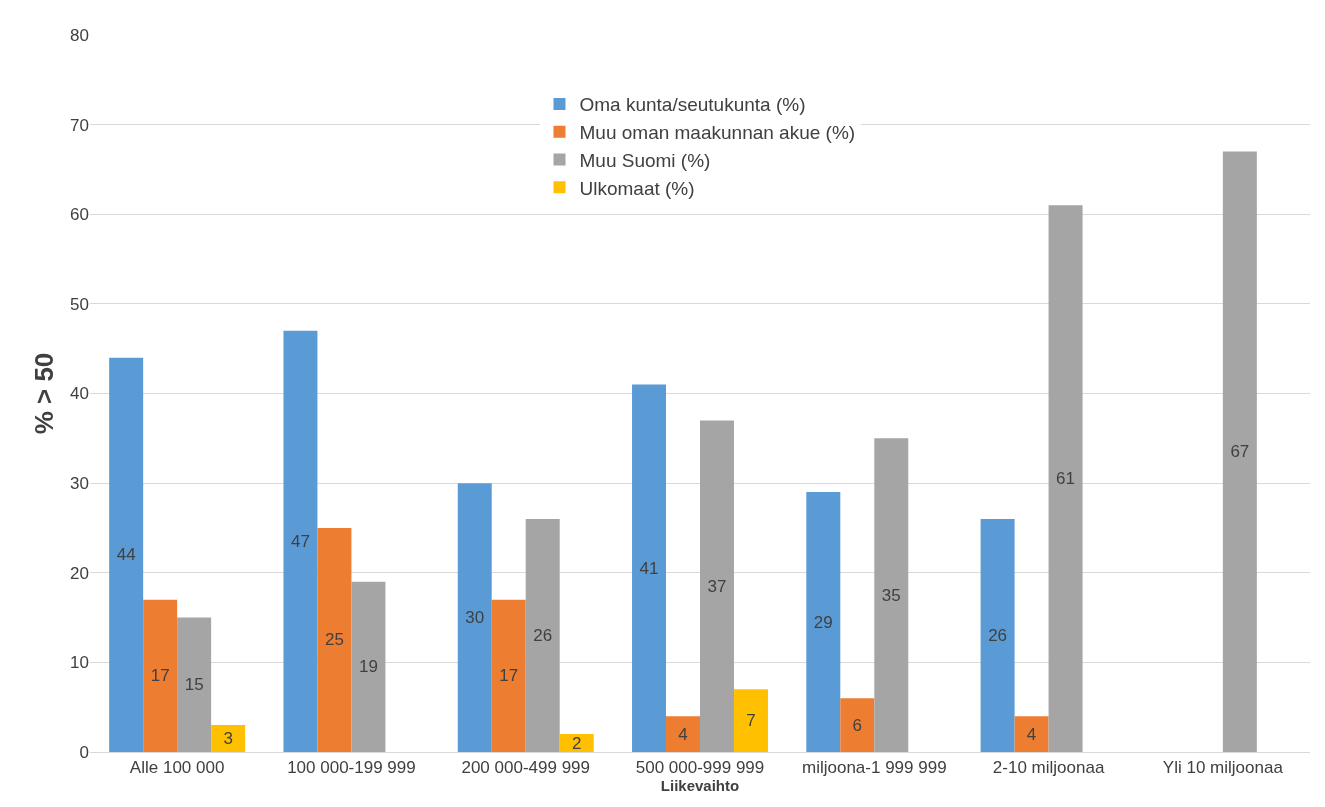 The image size is (1325, 807). I want to click on x-tick-label: 2-10 miljoonaa, so click(1048, 768).